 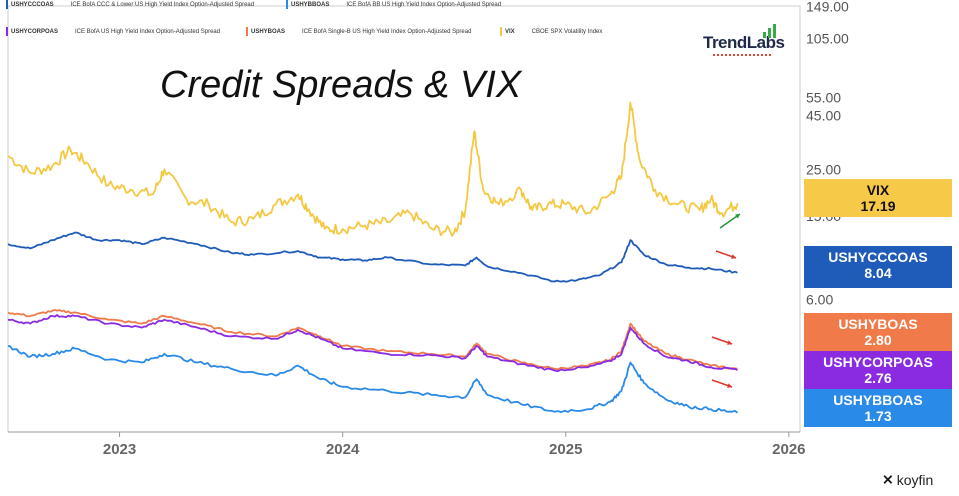 I want to click on series-line-ushycccoas, so click(x=372, y=257).